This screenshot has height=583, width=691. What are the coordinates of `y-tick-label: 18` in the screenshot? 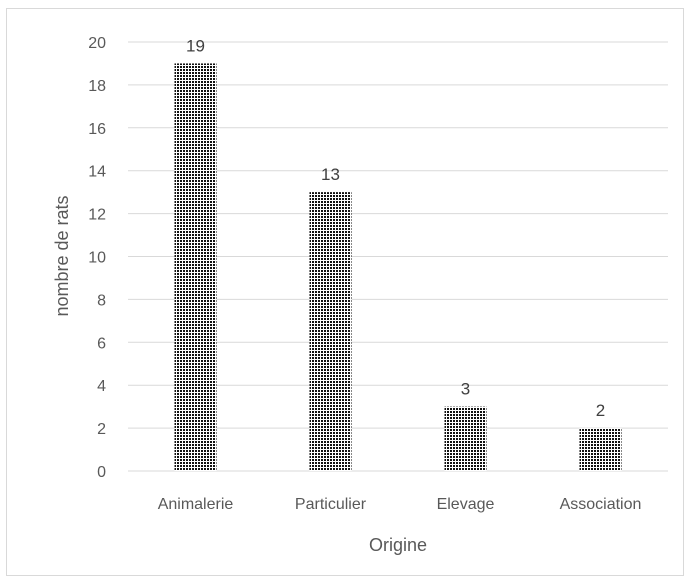 It's located at (97, 86).